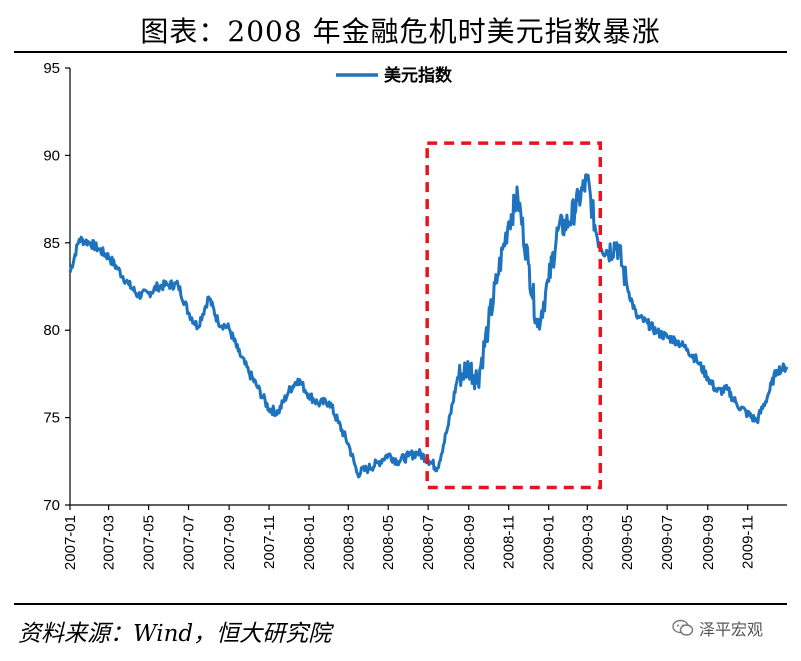  What do you see at coordinates (149, 542) in the screenshot?
I see `x-tick-label: 2007-05` at bounding box center [149, 542].